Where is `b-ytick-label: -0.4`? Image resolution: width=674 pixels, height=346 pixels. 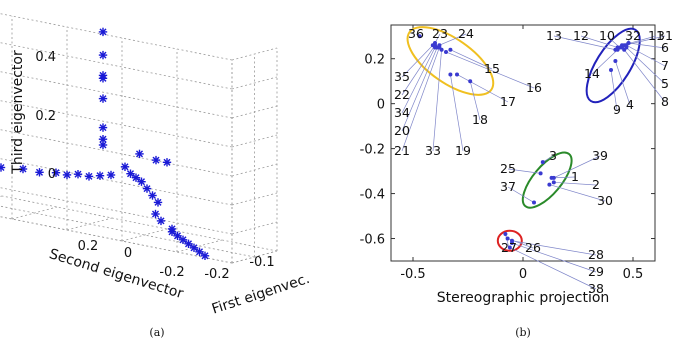
b-ytick-label: -0.4 is located at coordinates (372, 195).